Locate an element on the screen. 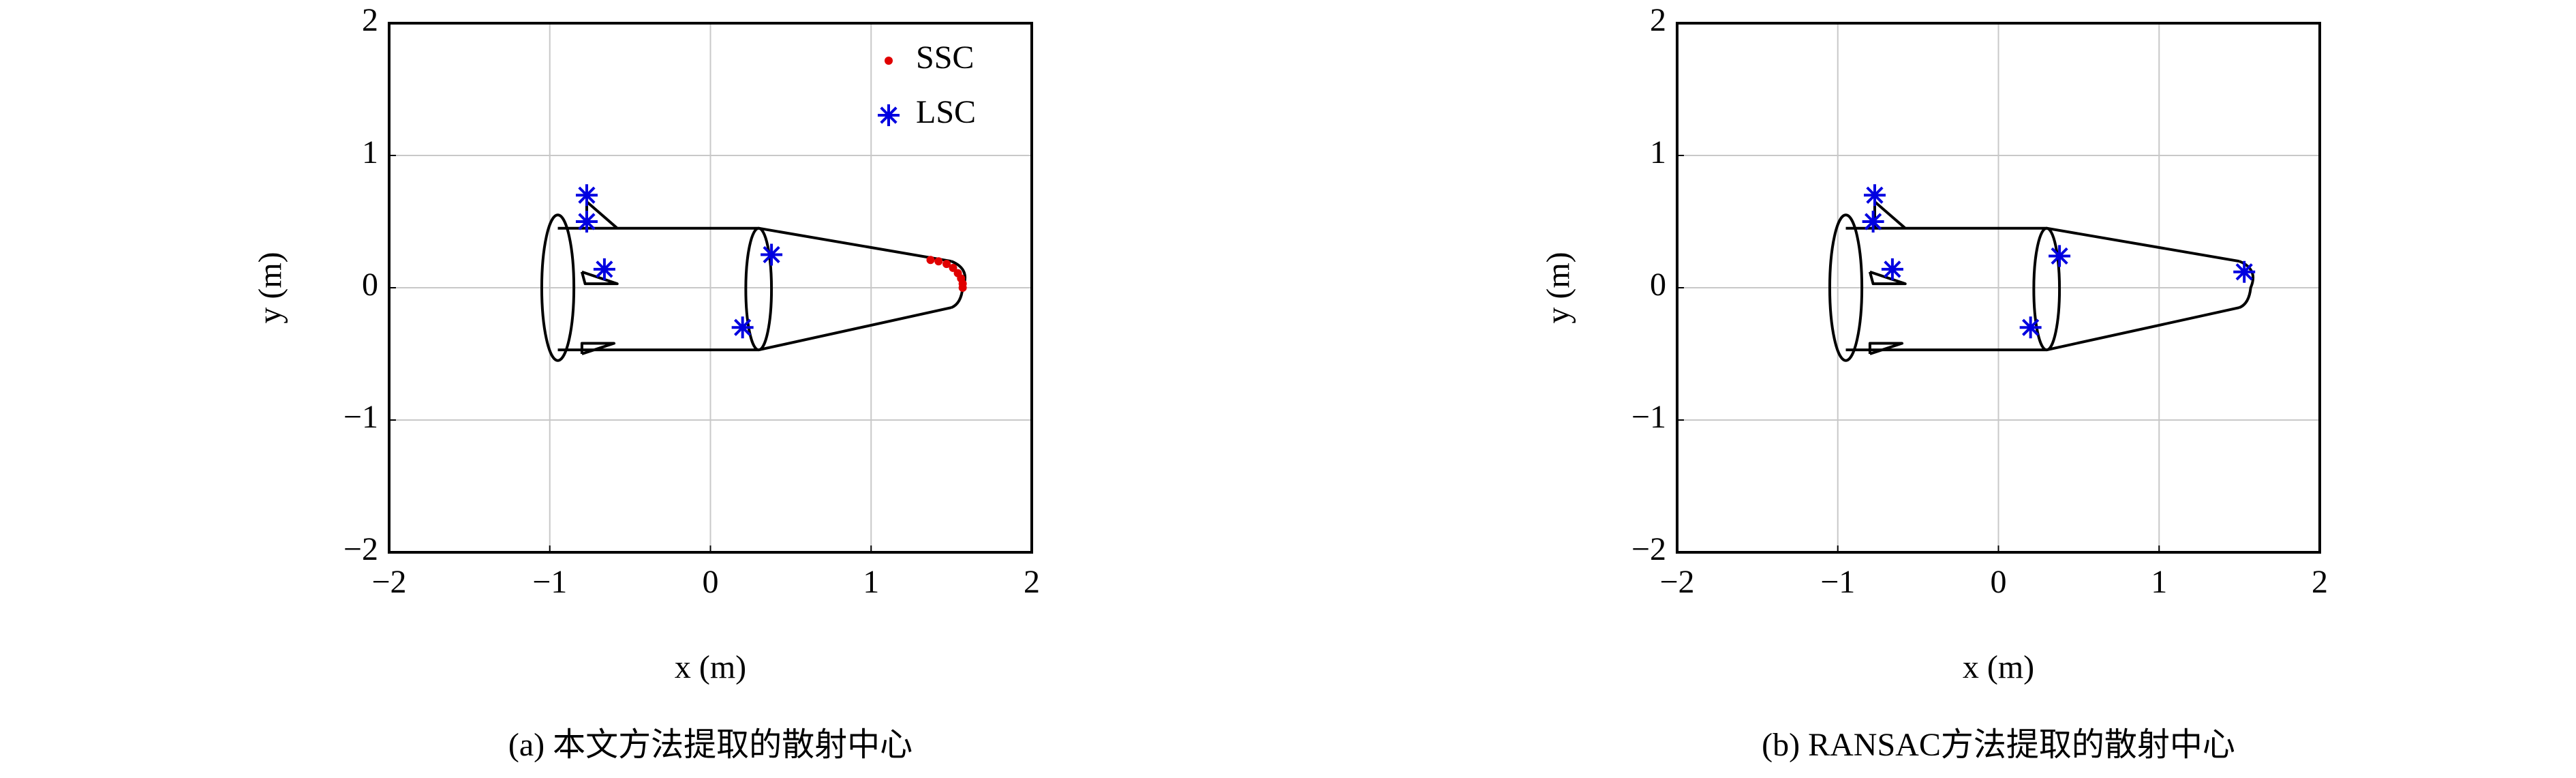  caption: (b) RANSAC方法提取的散射中心 is located at coordinates (1998, 745).